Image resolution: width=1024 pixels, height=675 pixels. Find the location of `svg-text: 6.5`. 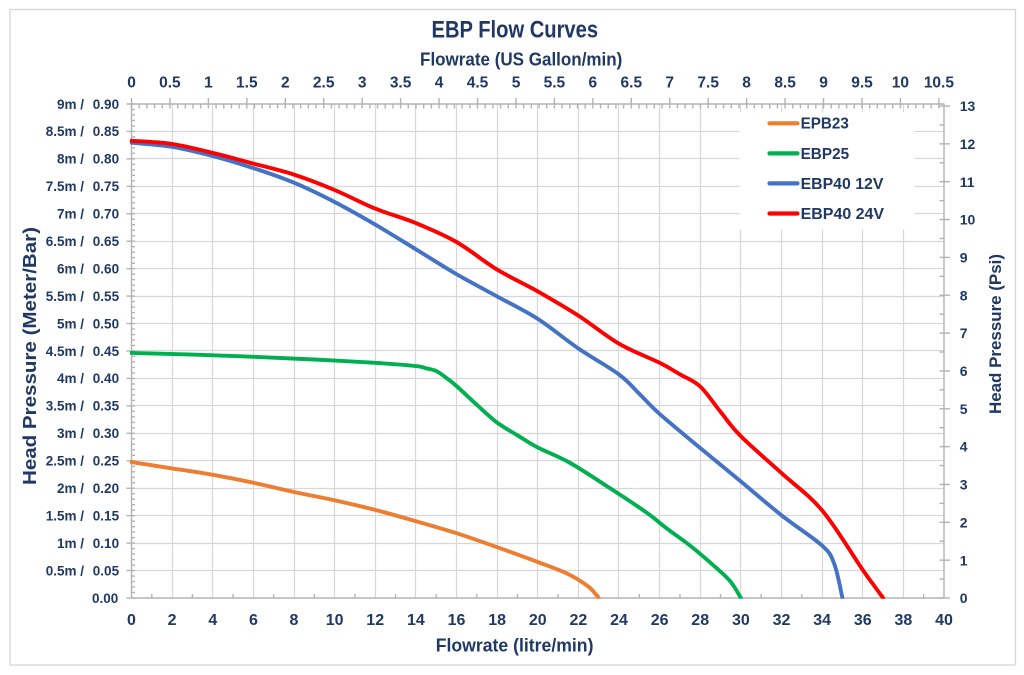

svg-text: 6.5 is located at coordinates (632, 83).